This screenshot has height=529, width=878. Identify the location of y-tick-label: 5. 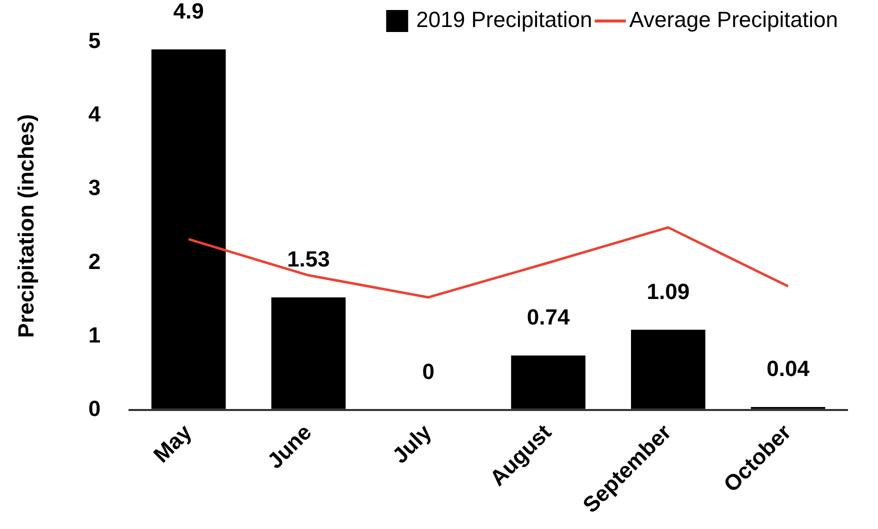
(94, 41).